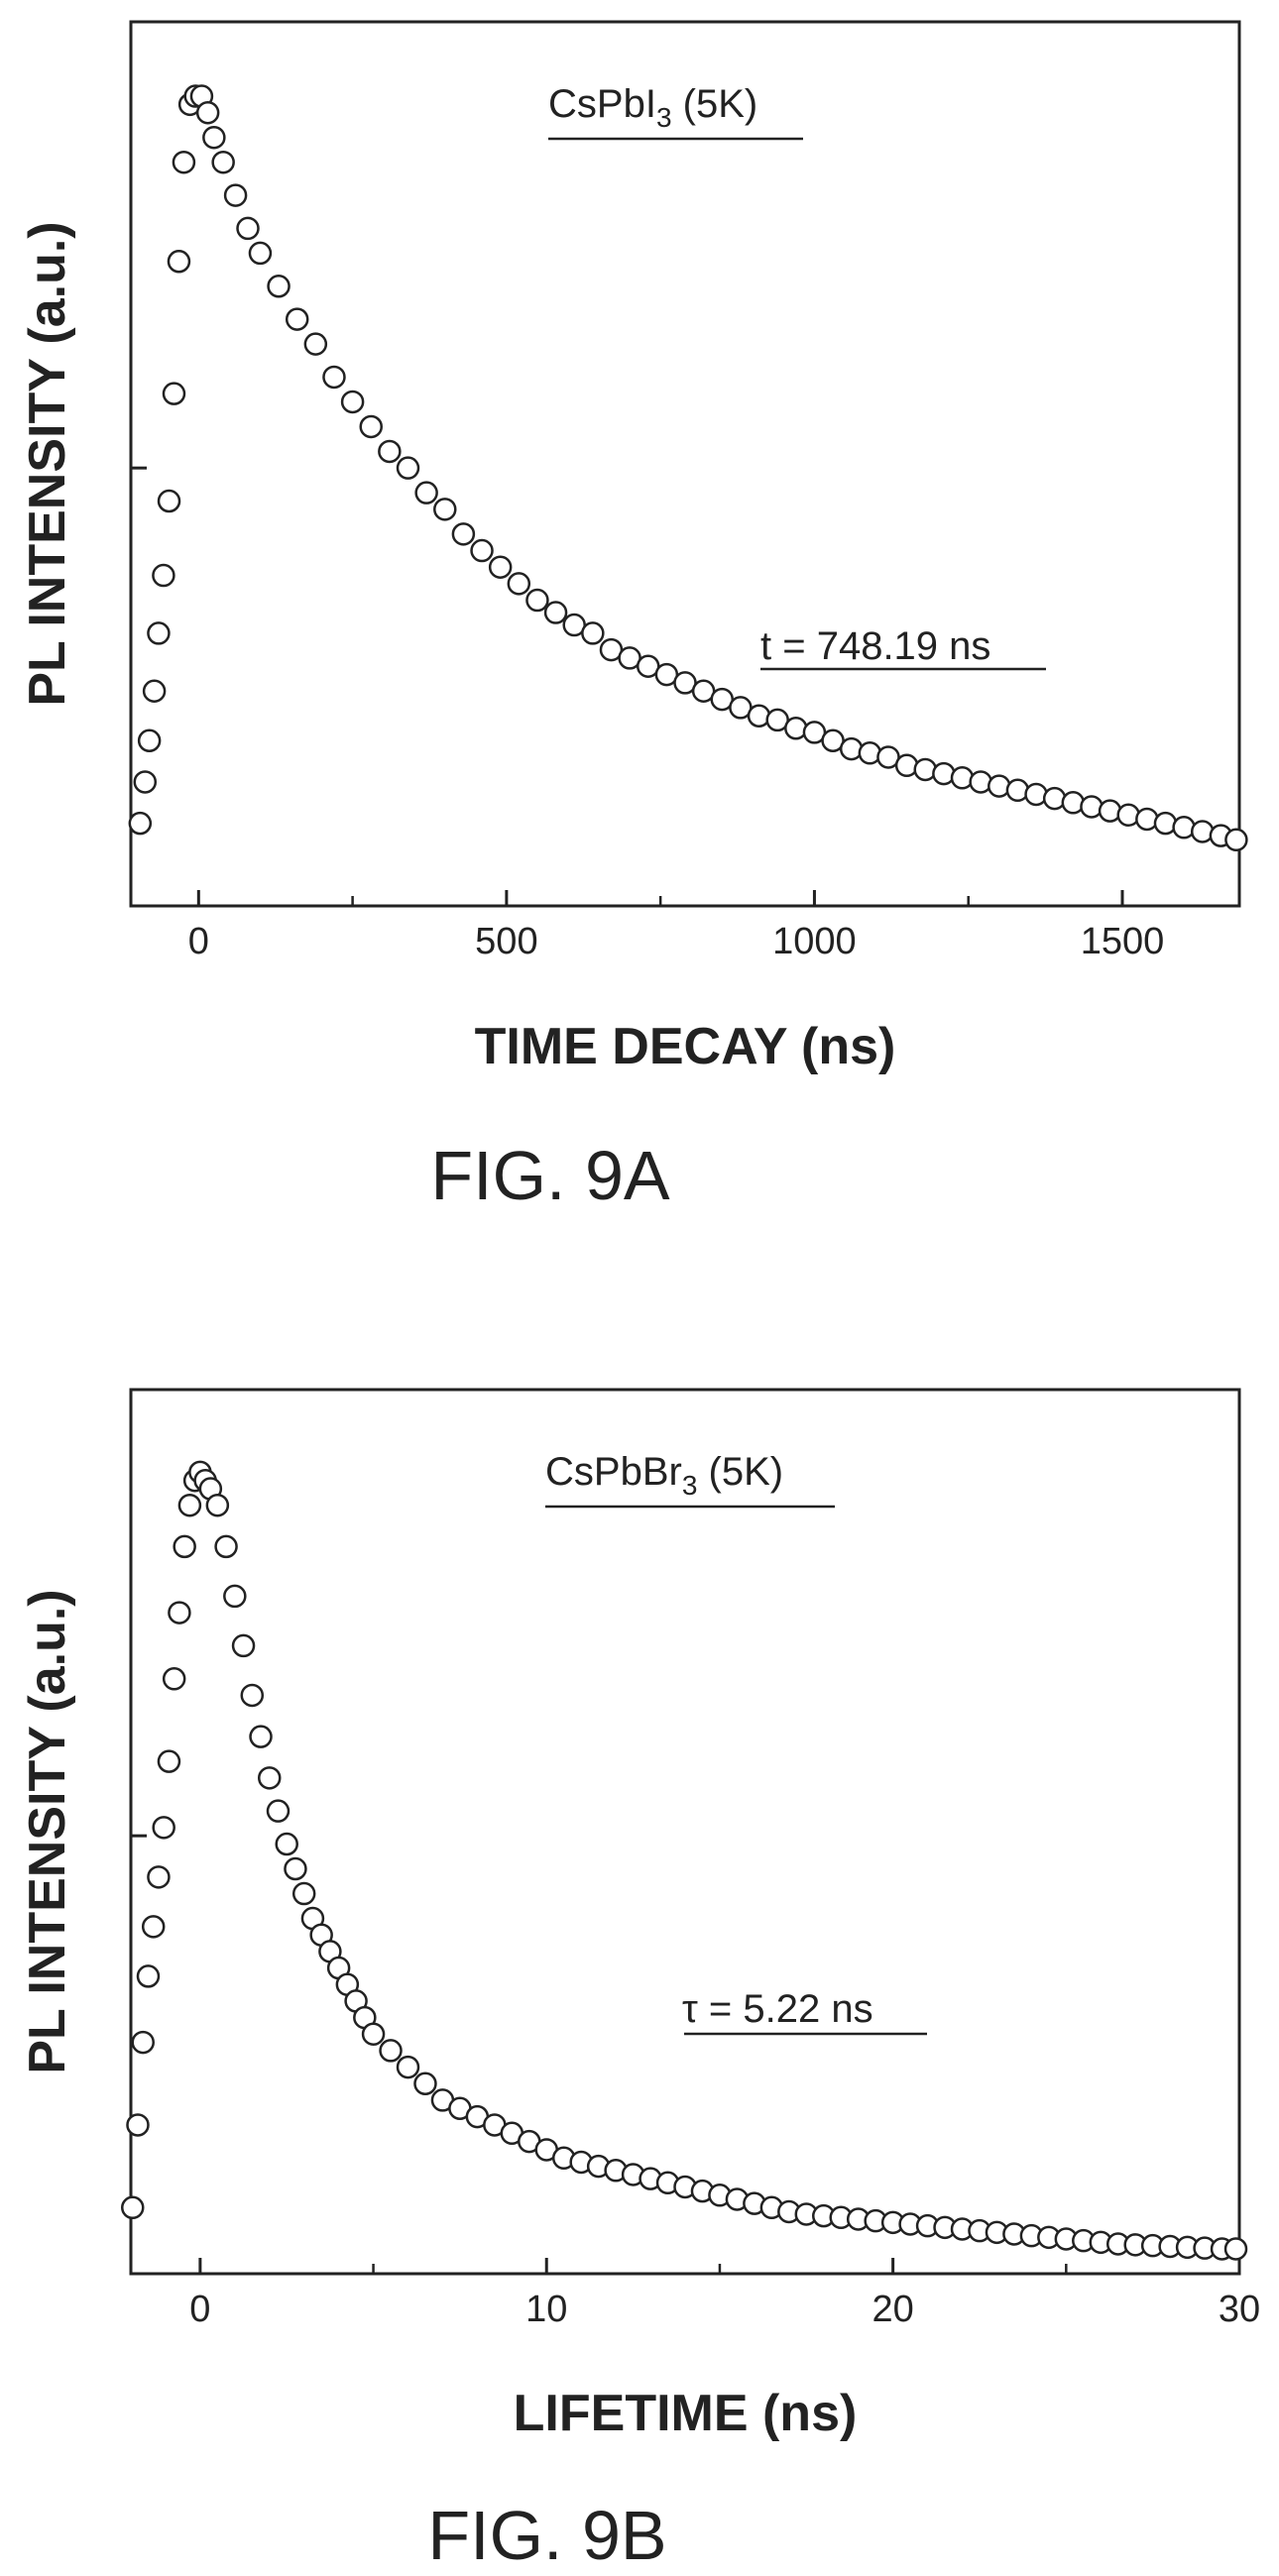 This screenshot has width=1279, height=2576. What do you see at coordinates (506, 941) in the screenshot?
I see `x-tick-label-9a: 500` at bounding box center [506, 941].